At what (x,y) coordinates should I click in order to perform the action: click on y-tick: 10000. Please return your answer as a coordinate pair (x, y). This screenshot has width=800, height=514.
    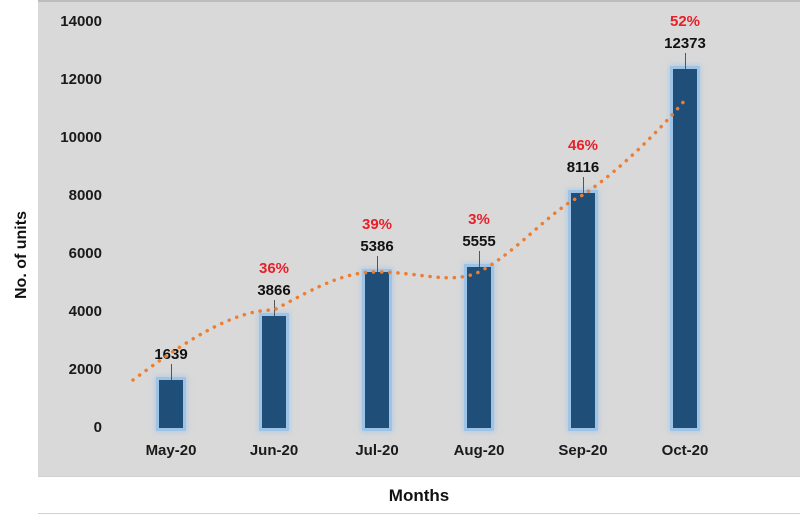
    Looking at the image, I should click on (81, 137).